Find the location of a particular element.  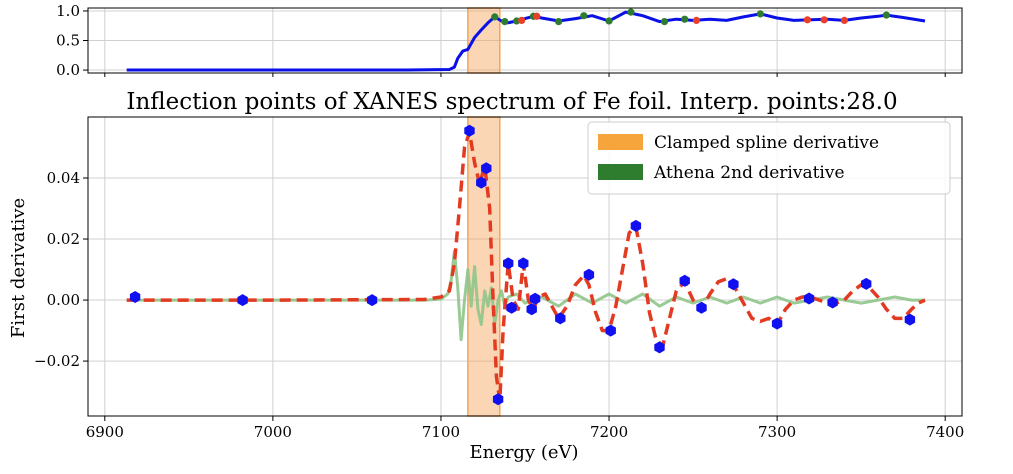

legend-label: Athena 2nd derivative is located at coordinates (749, 173).